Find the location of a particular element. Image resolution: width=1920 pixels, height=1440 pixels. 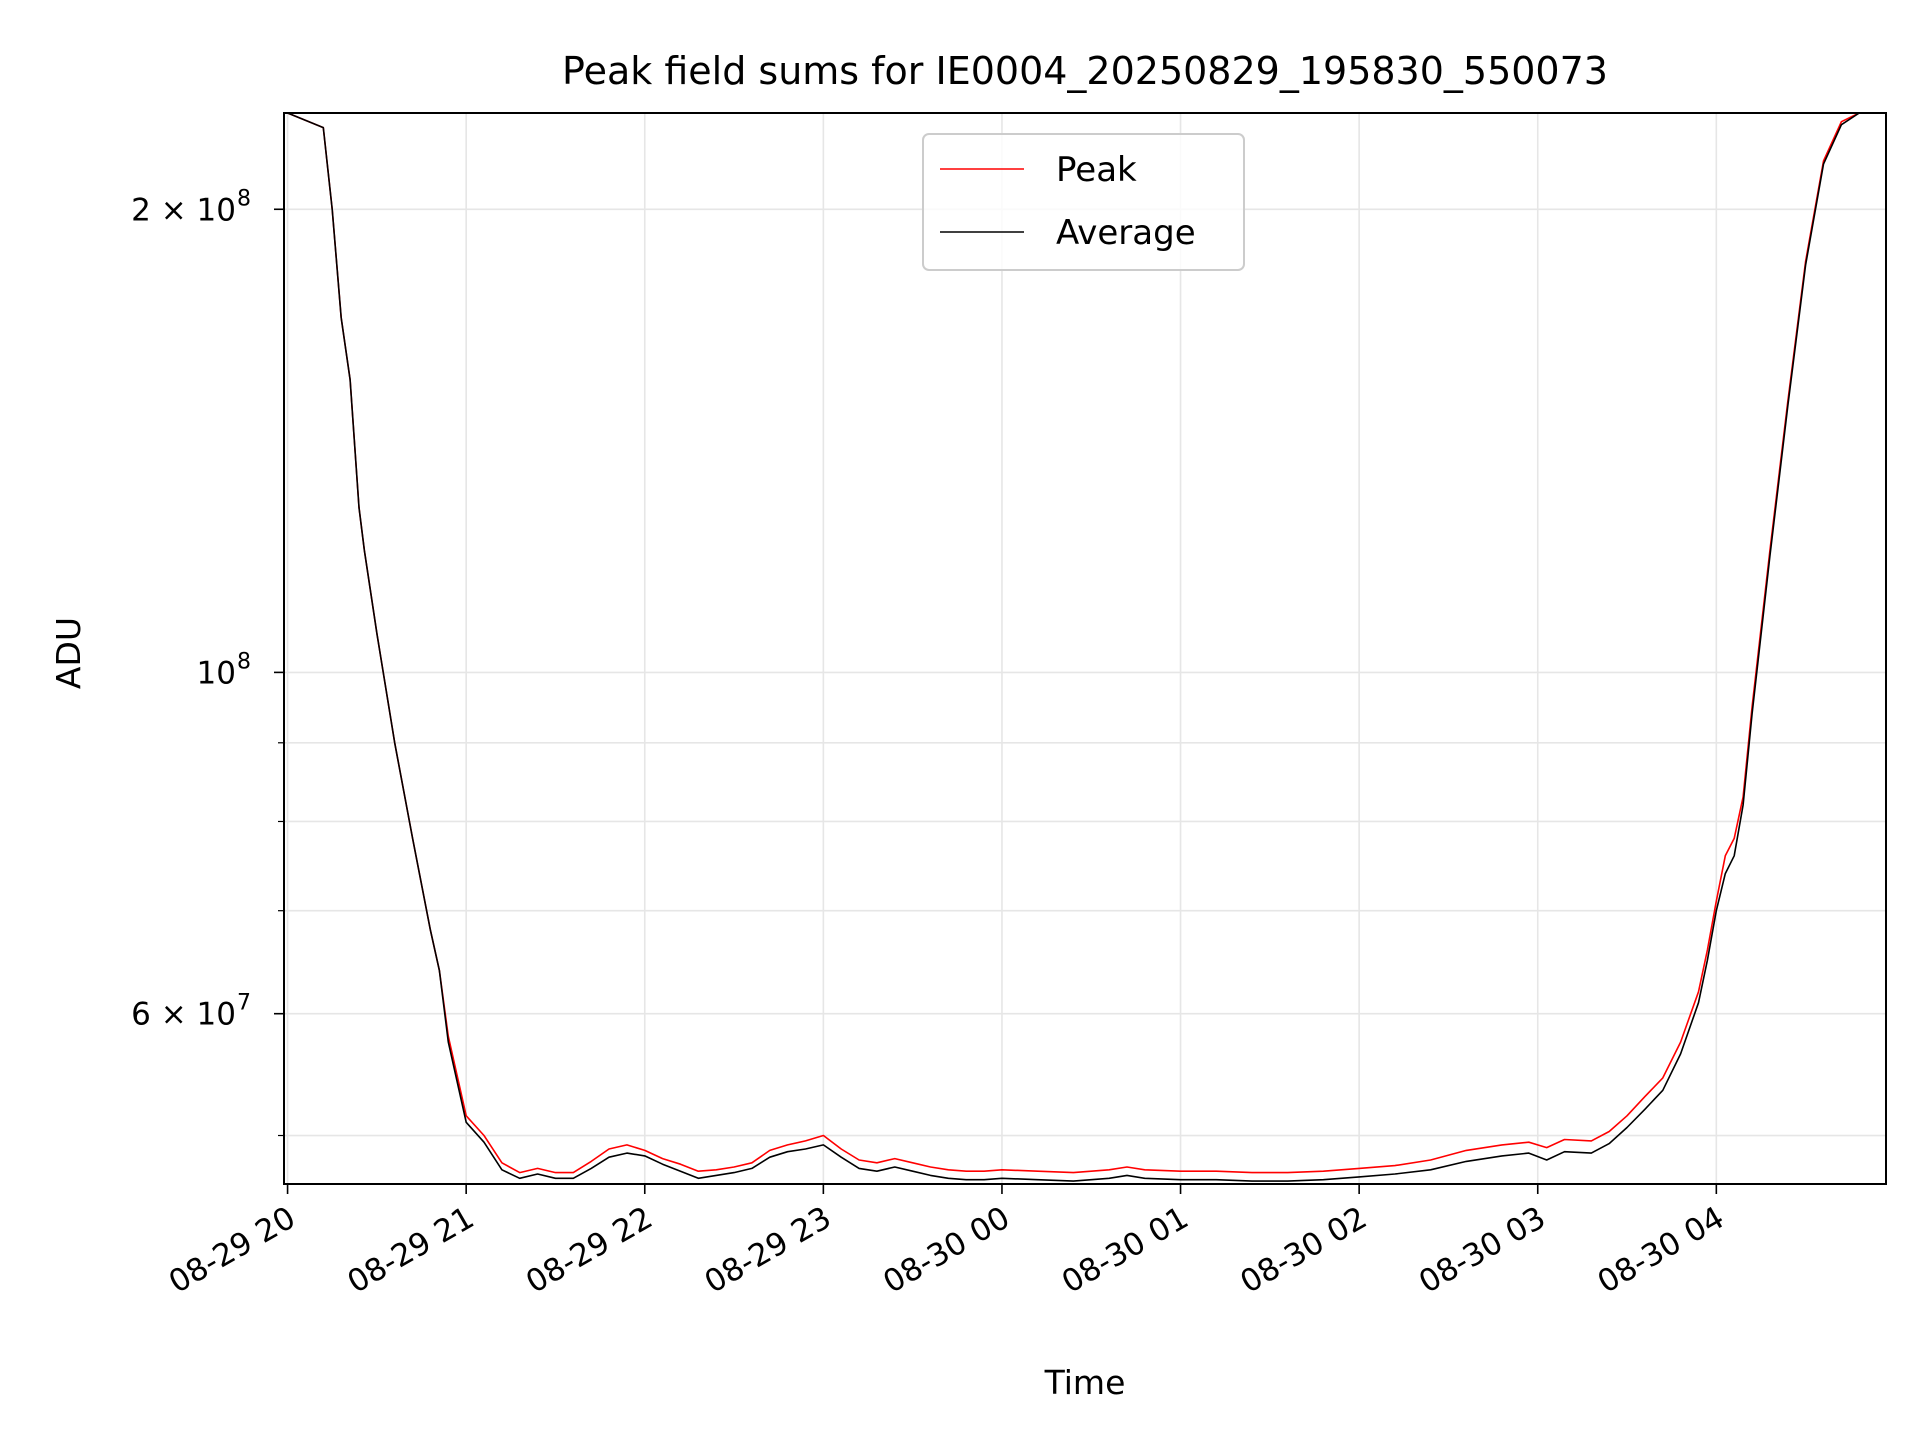

legend: Peak Average is located at coordinates (1083, 202).